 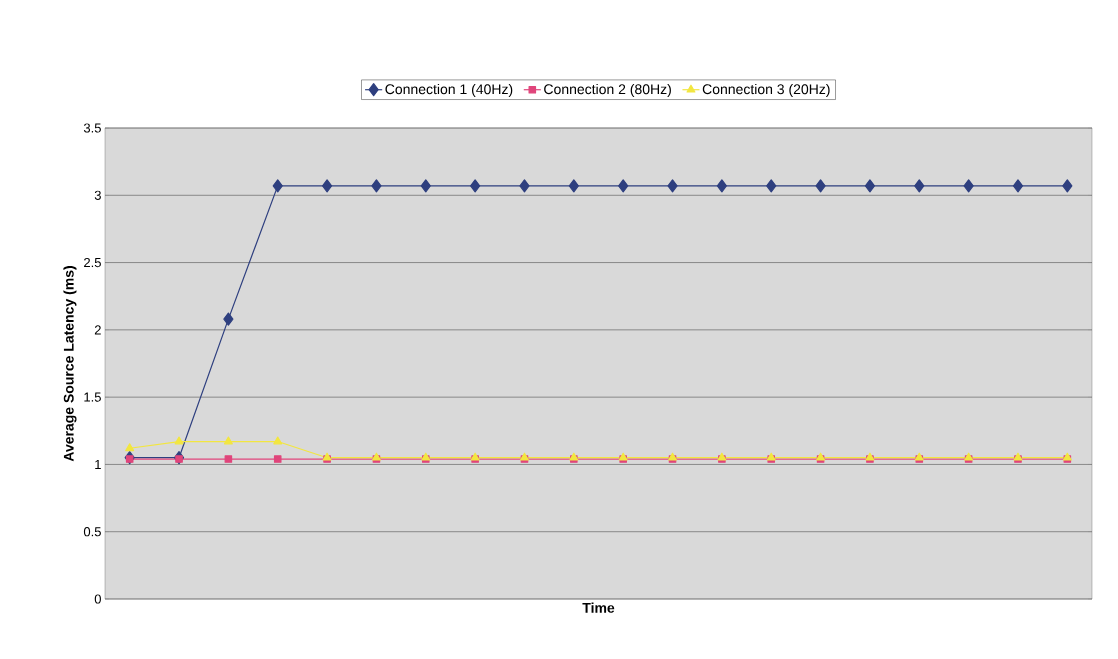 What do you see at coordinates (92, 128) in the screenshot?
I see `y-tick-label: 3.5` at bounding box center [92, 128].